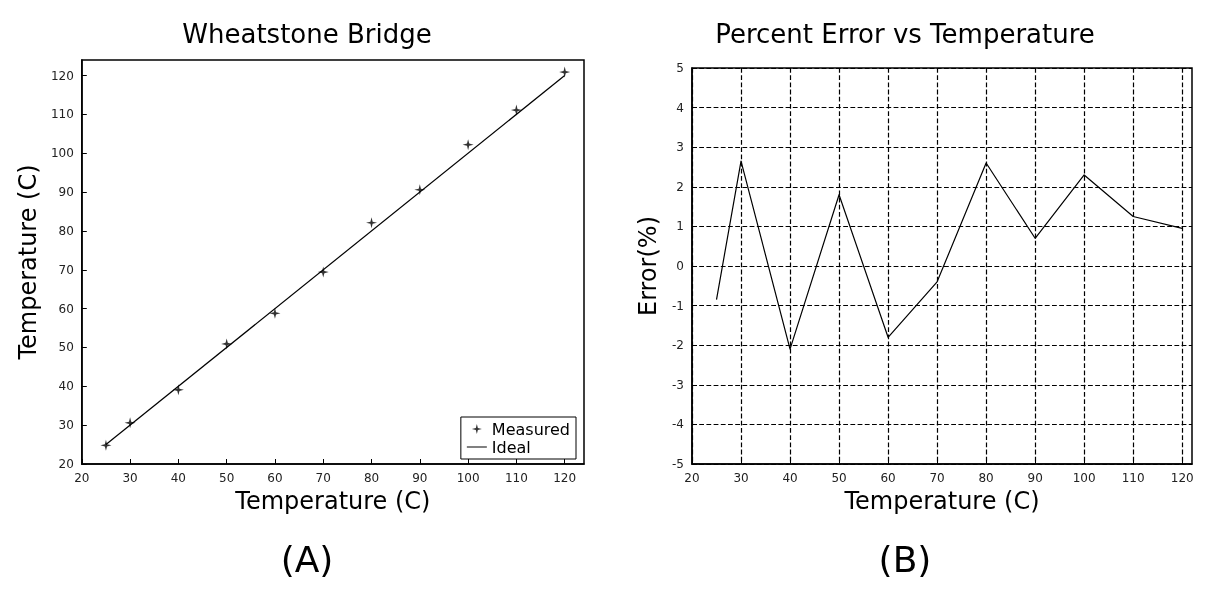 Image resolution: width=1213 pixels, height=589 pixels. Describe the element at coordinates (28, 262) in the screenshot. I see `y-axis-title: Temperature (C)` at that location.